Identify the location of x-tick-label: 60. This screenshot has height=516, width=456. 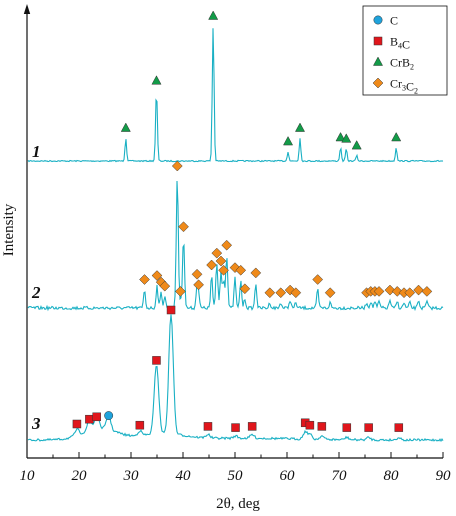
(288, 476).